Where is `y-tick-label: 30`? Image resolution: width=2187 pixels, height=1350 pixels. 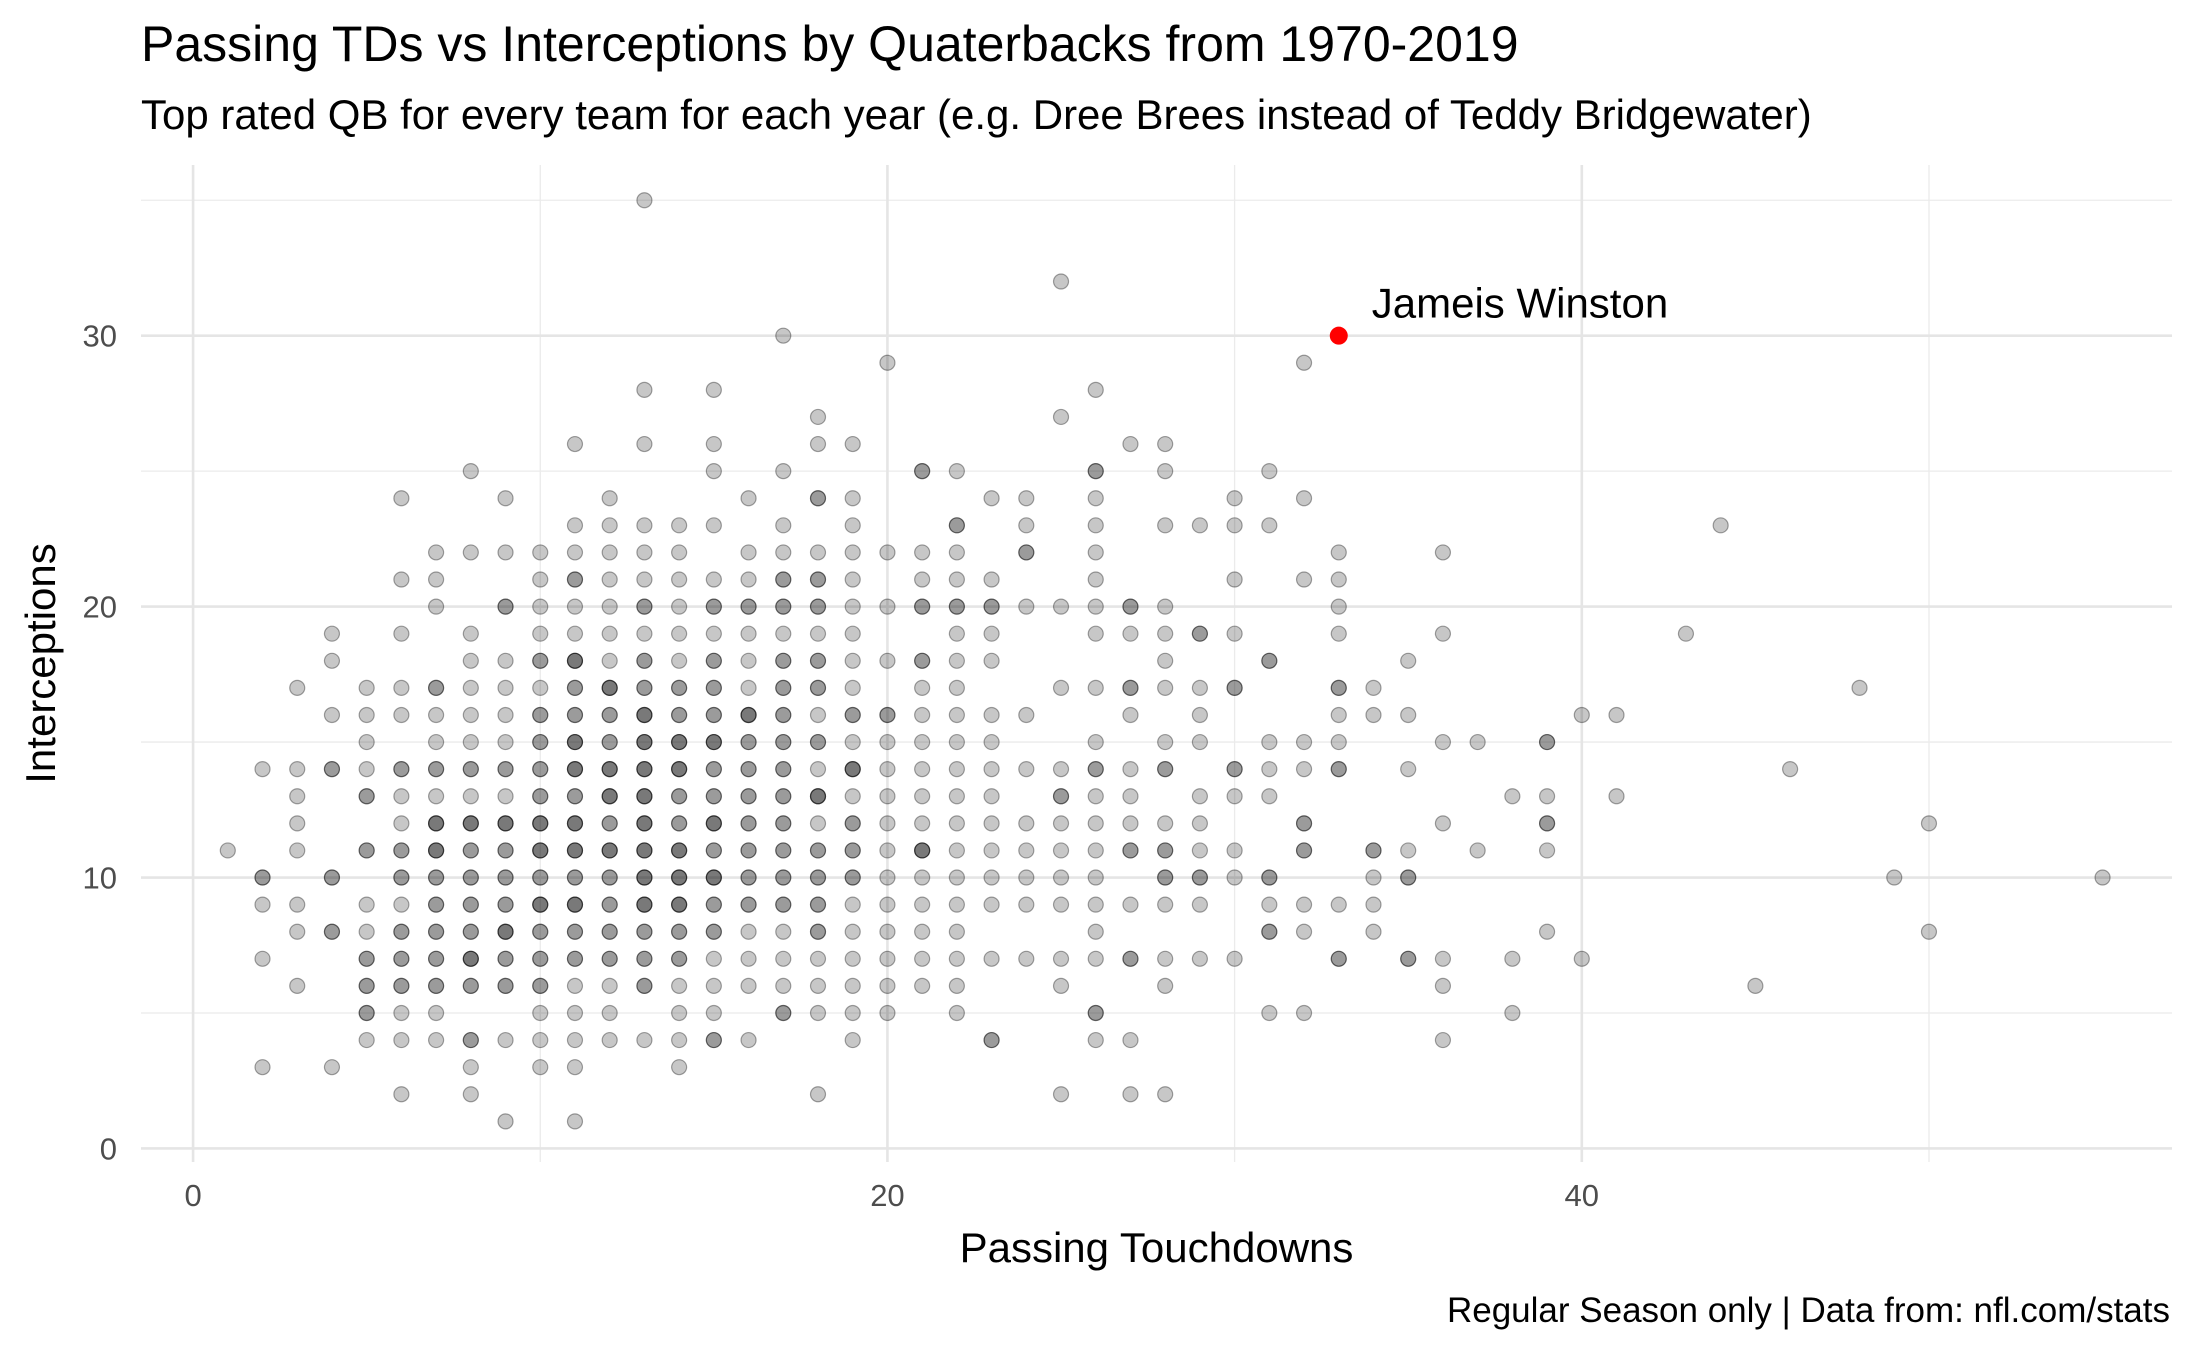 y-tick-label: 30 is located at coordinates (100, 336).